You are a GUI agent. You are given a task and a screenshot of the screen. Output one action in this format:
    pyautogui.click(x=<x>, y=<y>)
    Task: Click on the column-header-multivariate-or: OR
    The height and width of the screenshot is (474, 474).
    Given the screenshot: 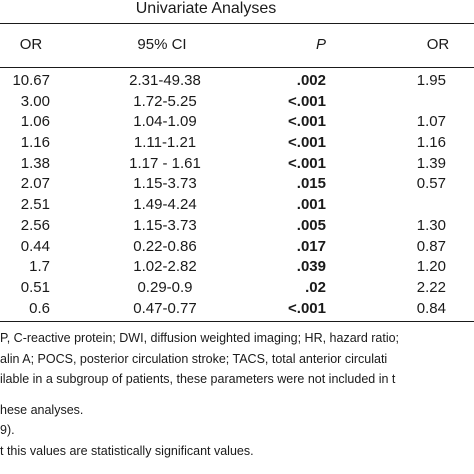 What is the action you would take?
    pyautogui.click(x=438, y=44)
    